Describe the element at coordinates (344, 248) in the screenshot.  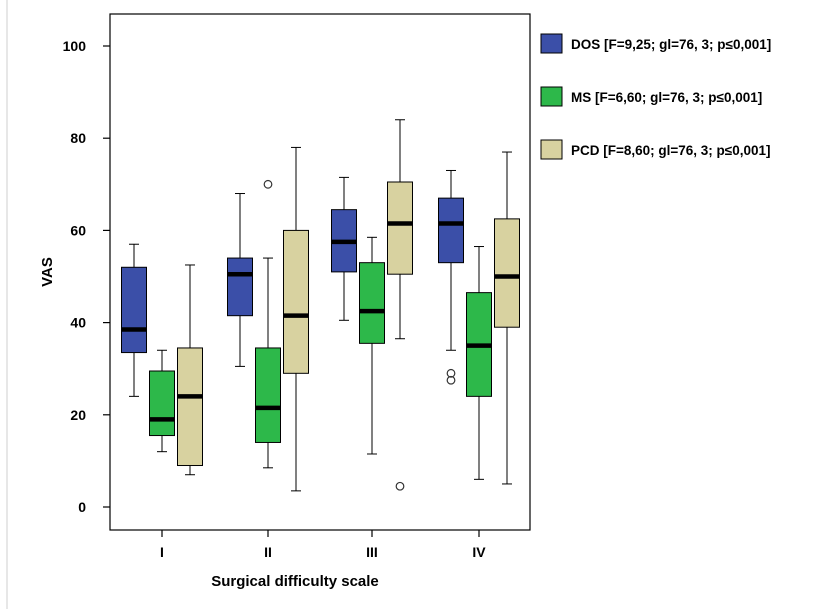
I see `box-dos-iii` at that location.